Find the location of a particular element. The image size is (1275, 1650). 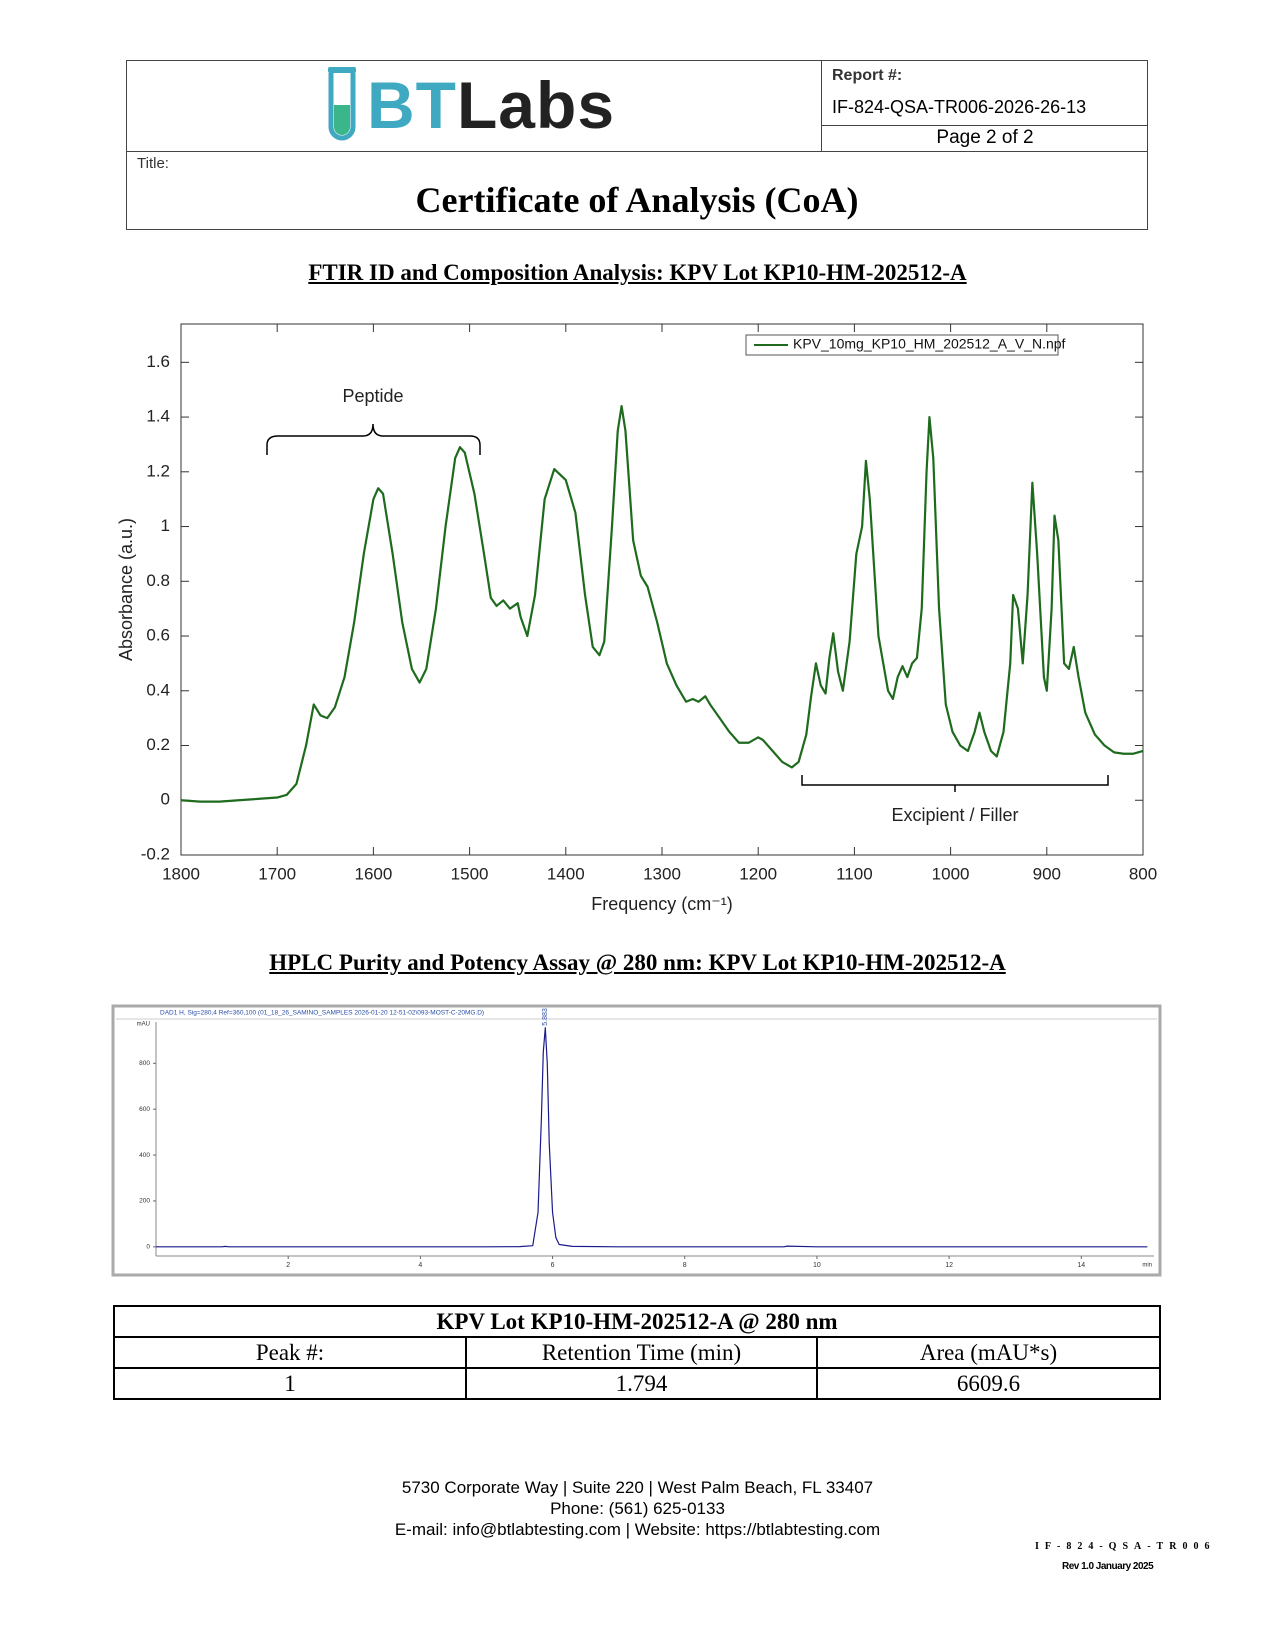

table-row: 1 1.794 6609.6 is located at coordinates (637, 1383).